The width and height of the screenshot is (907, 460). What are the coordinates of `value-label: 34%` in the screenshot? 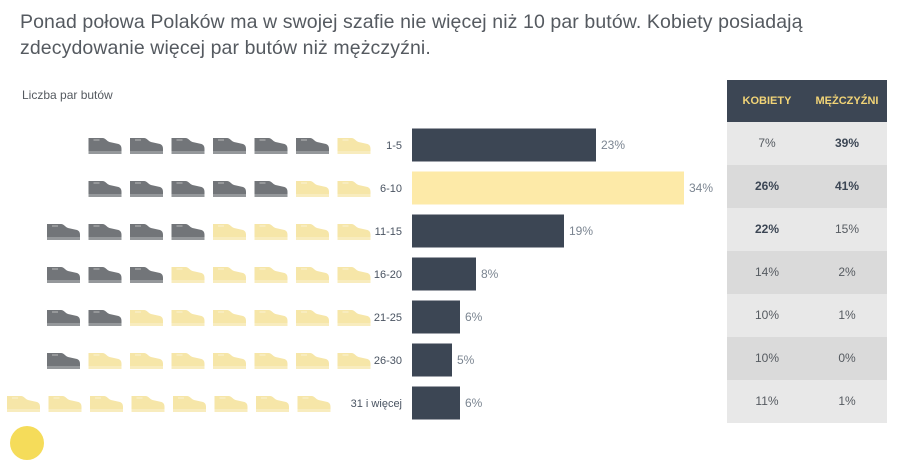 It's located at (701, 188).